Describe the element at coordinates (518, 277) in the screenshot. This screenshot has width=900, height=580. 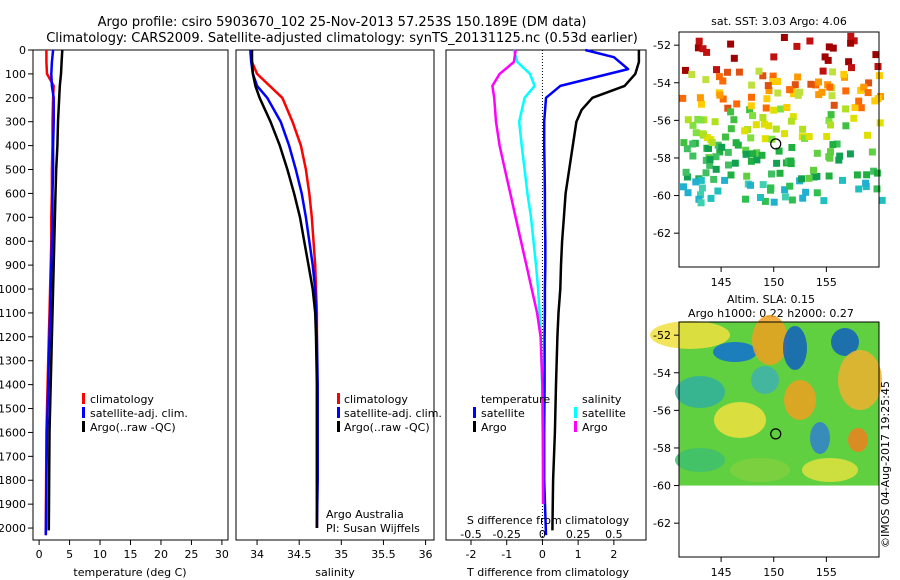
I see `series-line-s-argo` at that location.